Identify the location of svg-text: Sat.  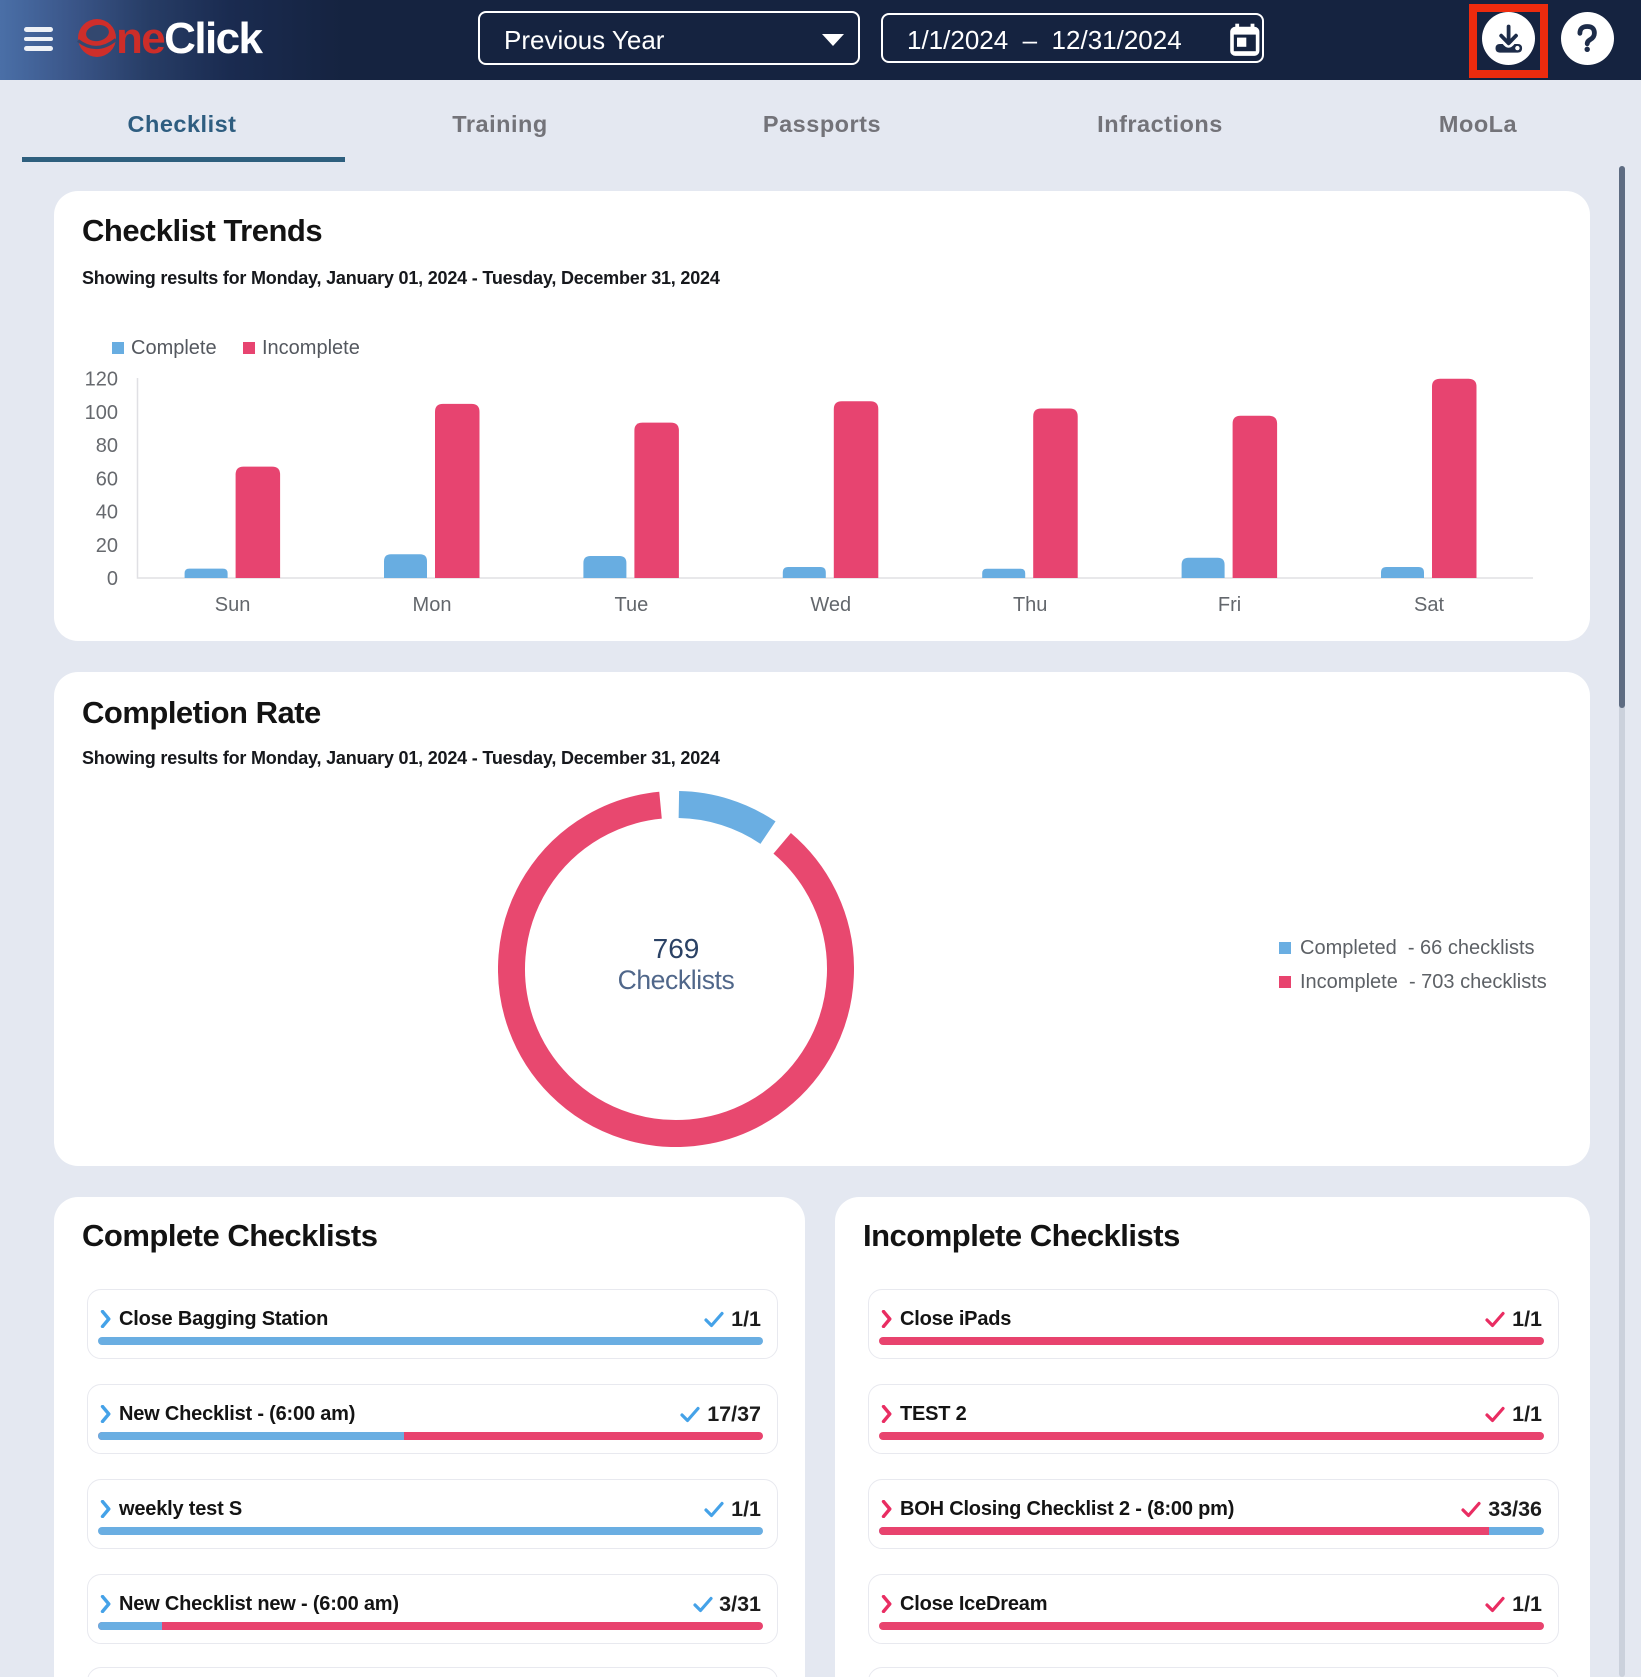
(1429, 605).